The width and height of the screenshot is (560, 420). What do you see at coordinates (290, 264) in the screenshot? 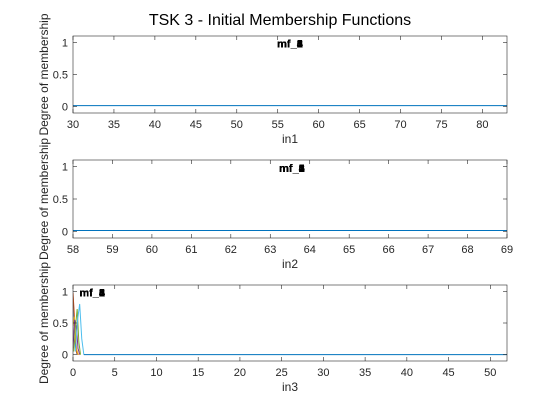
I see `x-axis-label: in2` at bounding box center [290, 264].